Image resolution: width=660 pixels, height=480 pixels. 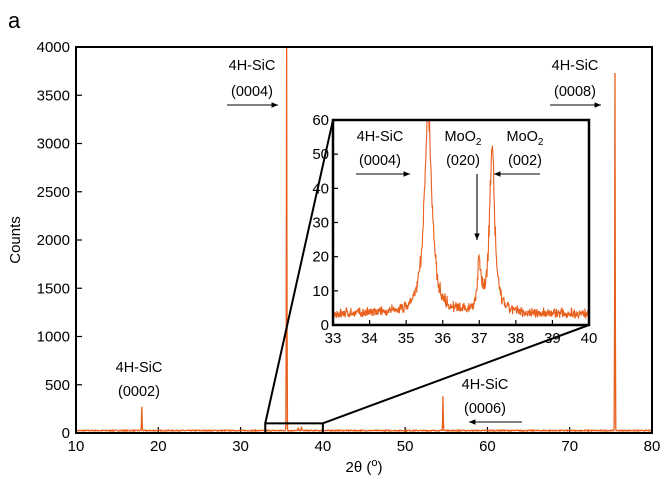 I want to click on x-axis-title-unit: o, so click(x=374, y=463).